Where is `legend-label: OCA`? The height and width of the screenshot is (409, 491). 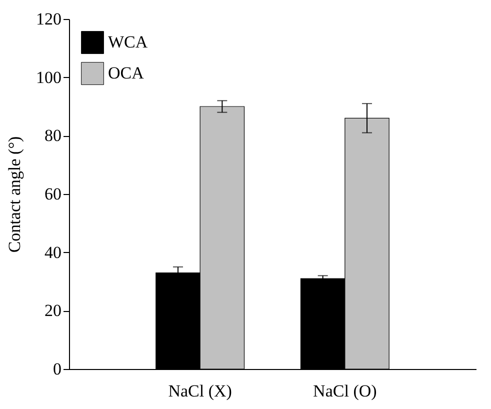 legend-label: OCA is located at coordinates (126, 73).